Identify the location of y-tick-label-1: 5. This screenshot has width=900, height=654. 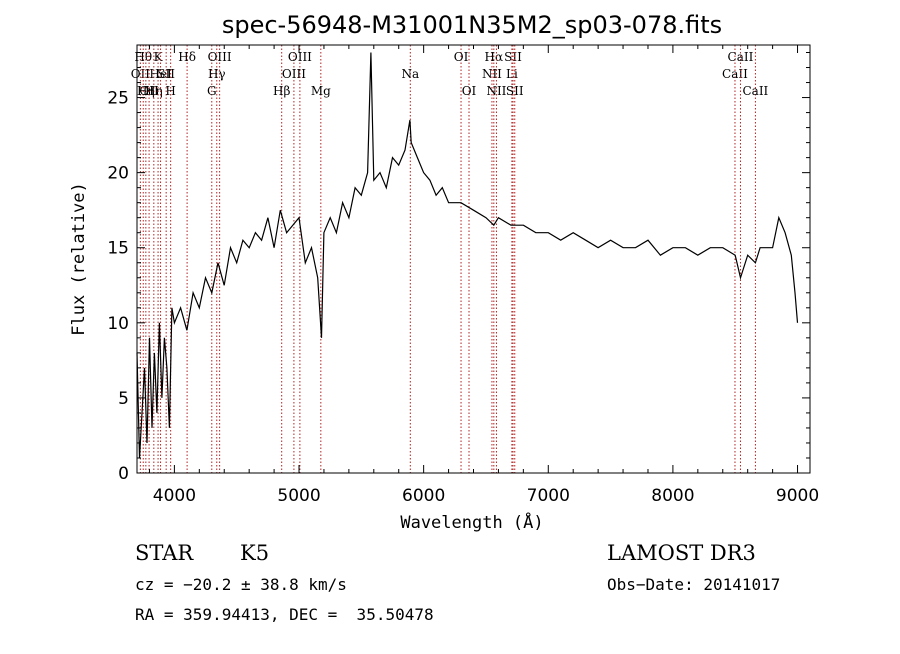
(123, 399).